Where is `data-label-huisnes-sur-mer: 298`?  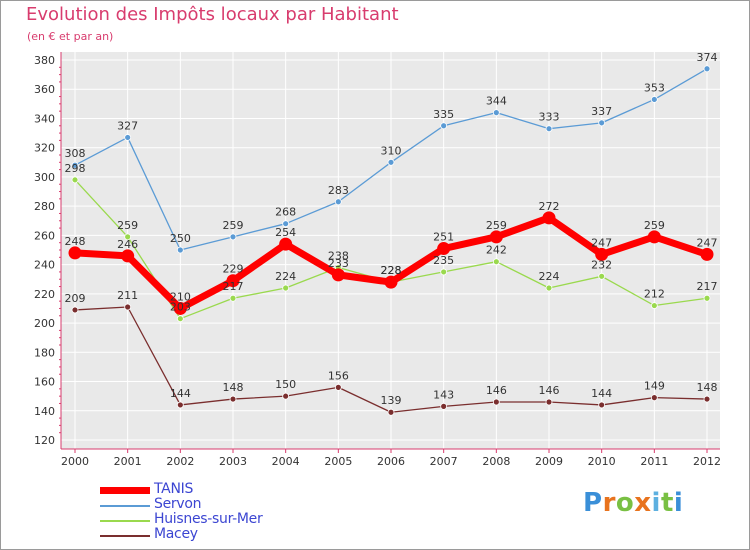 data-label-huisnes-sur-mer: 298 is located at coordinates (75, 168).